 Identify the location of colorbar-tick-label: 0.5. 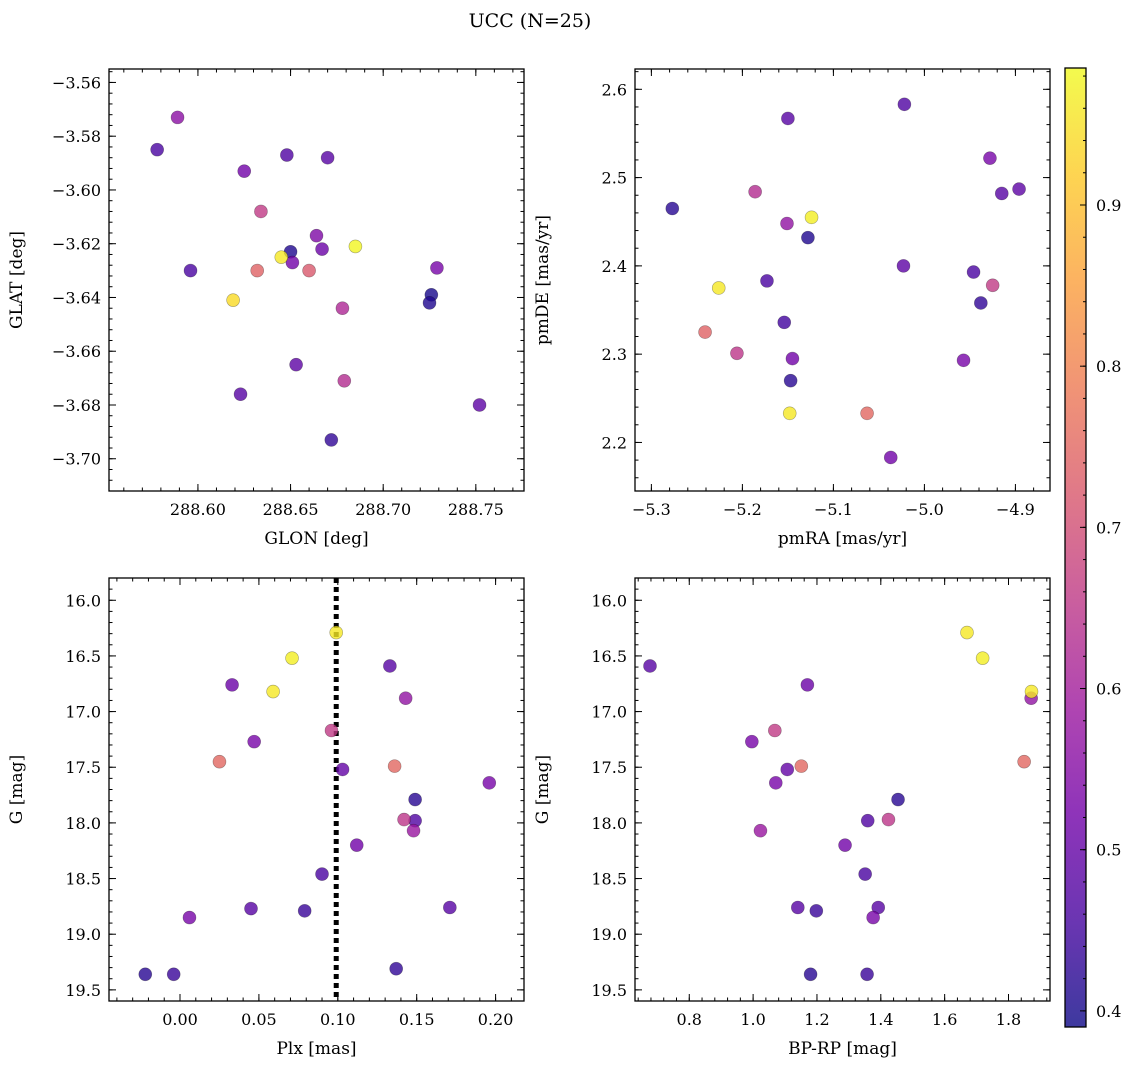
(1108, 850).